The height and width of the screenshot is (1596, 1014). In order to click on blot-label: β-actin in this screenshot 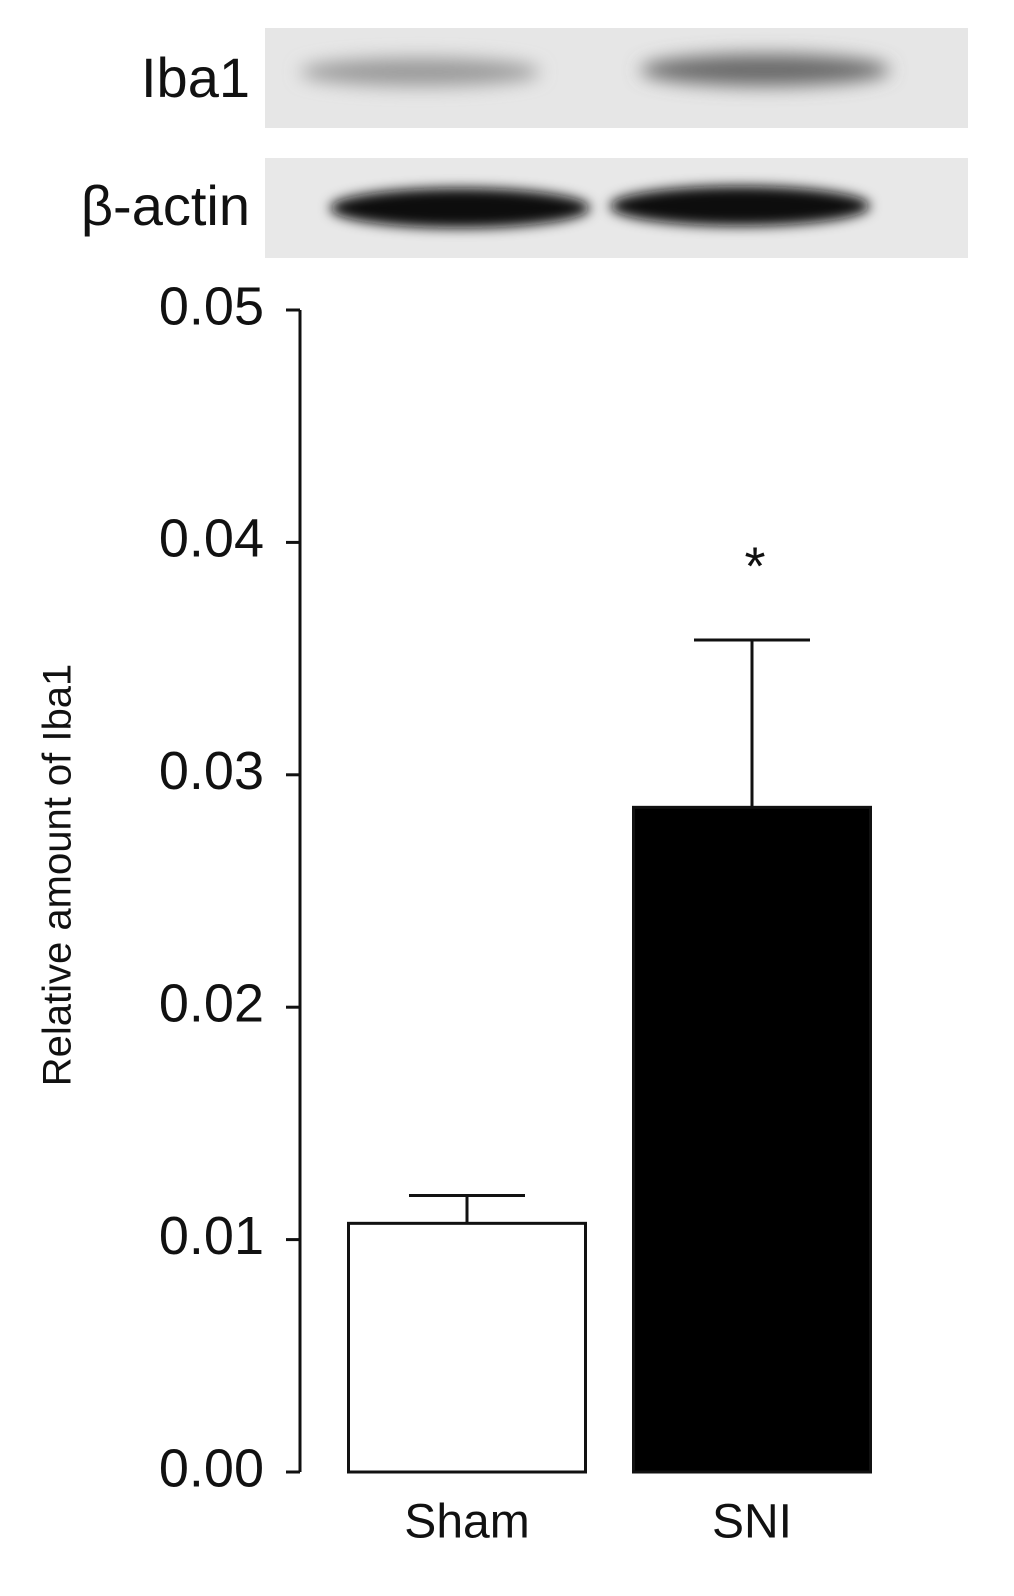, I will do `click(165, 205)`.